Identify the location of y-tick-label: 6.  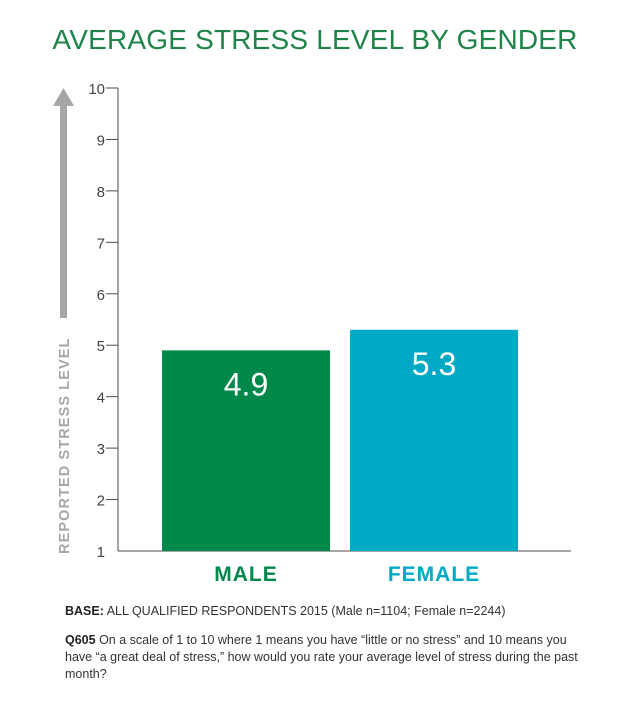
(101, 295).